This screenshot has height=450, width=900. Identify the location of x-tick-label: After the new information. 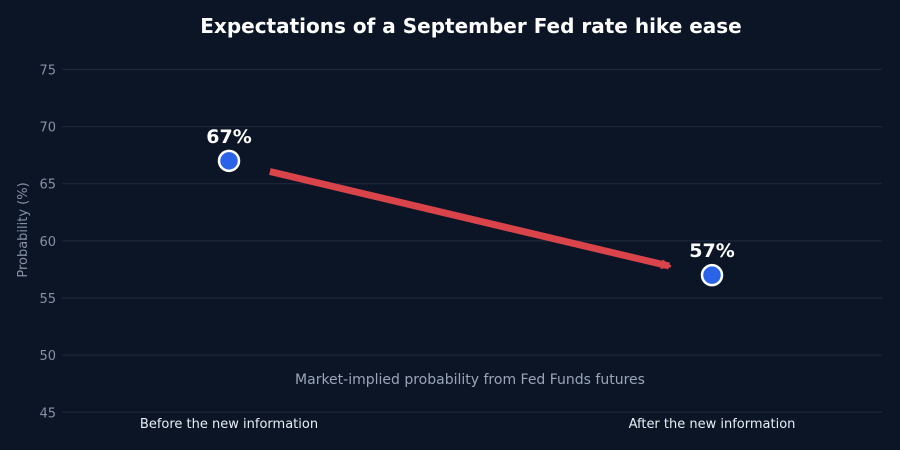
(712, 424).